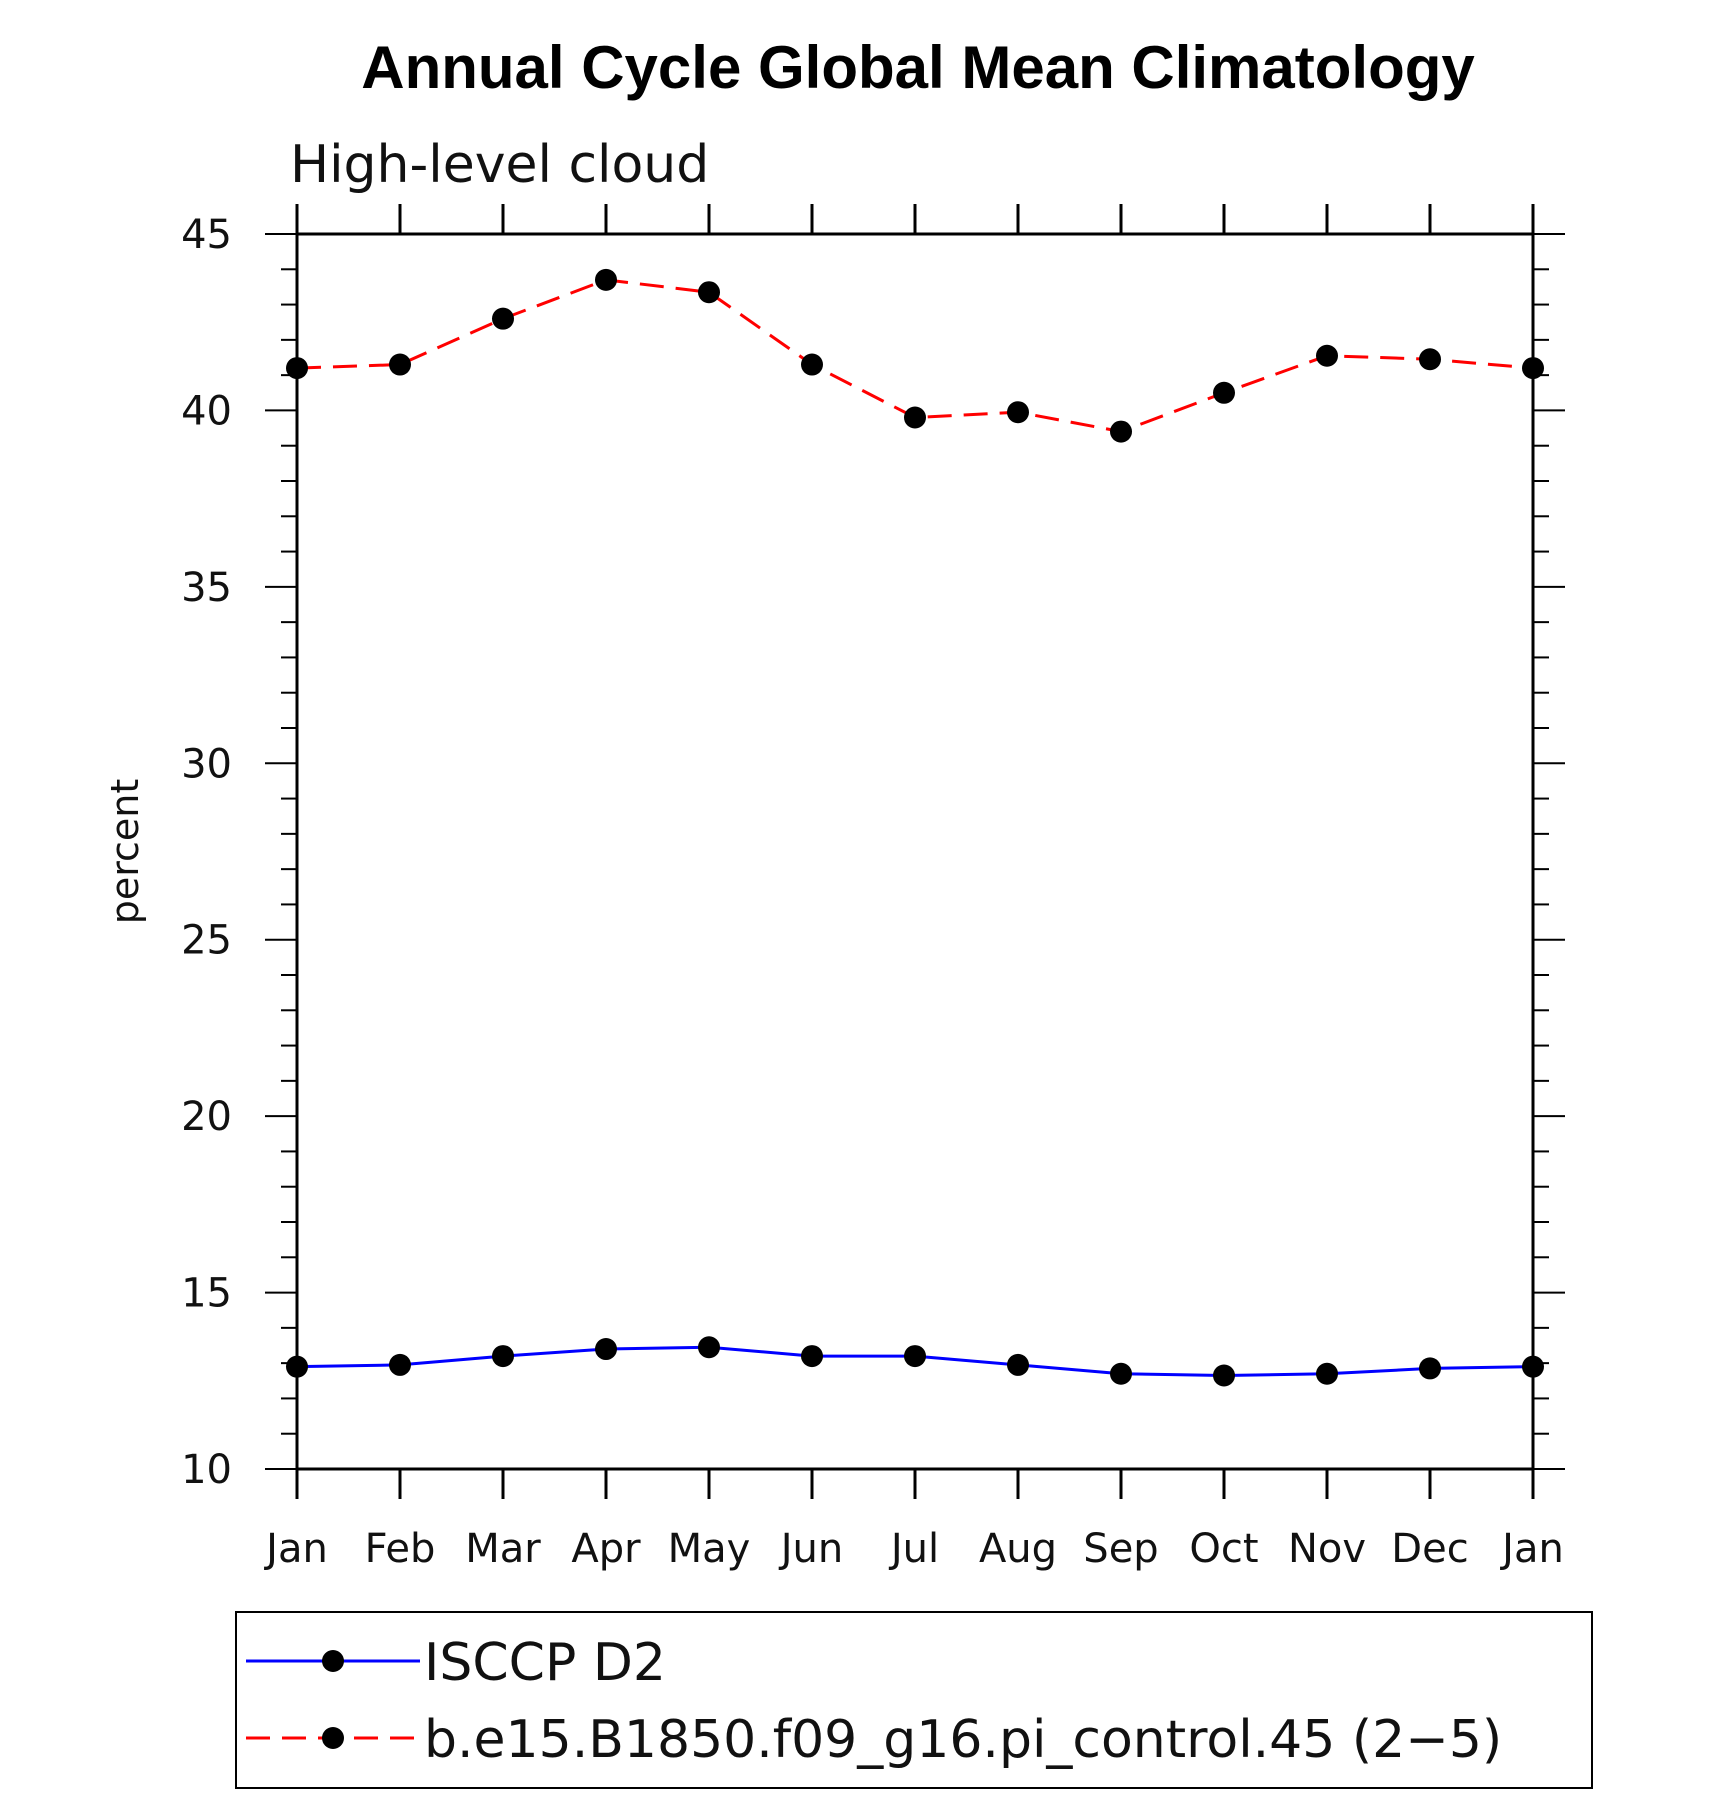  What do you see at coordinates (963, 1740) in the screenshot?
I see `legend-label: b.e15.B1850.f09_g16.pi_control.45 (2−5)` at bounding box center [963, 1740].